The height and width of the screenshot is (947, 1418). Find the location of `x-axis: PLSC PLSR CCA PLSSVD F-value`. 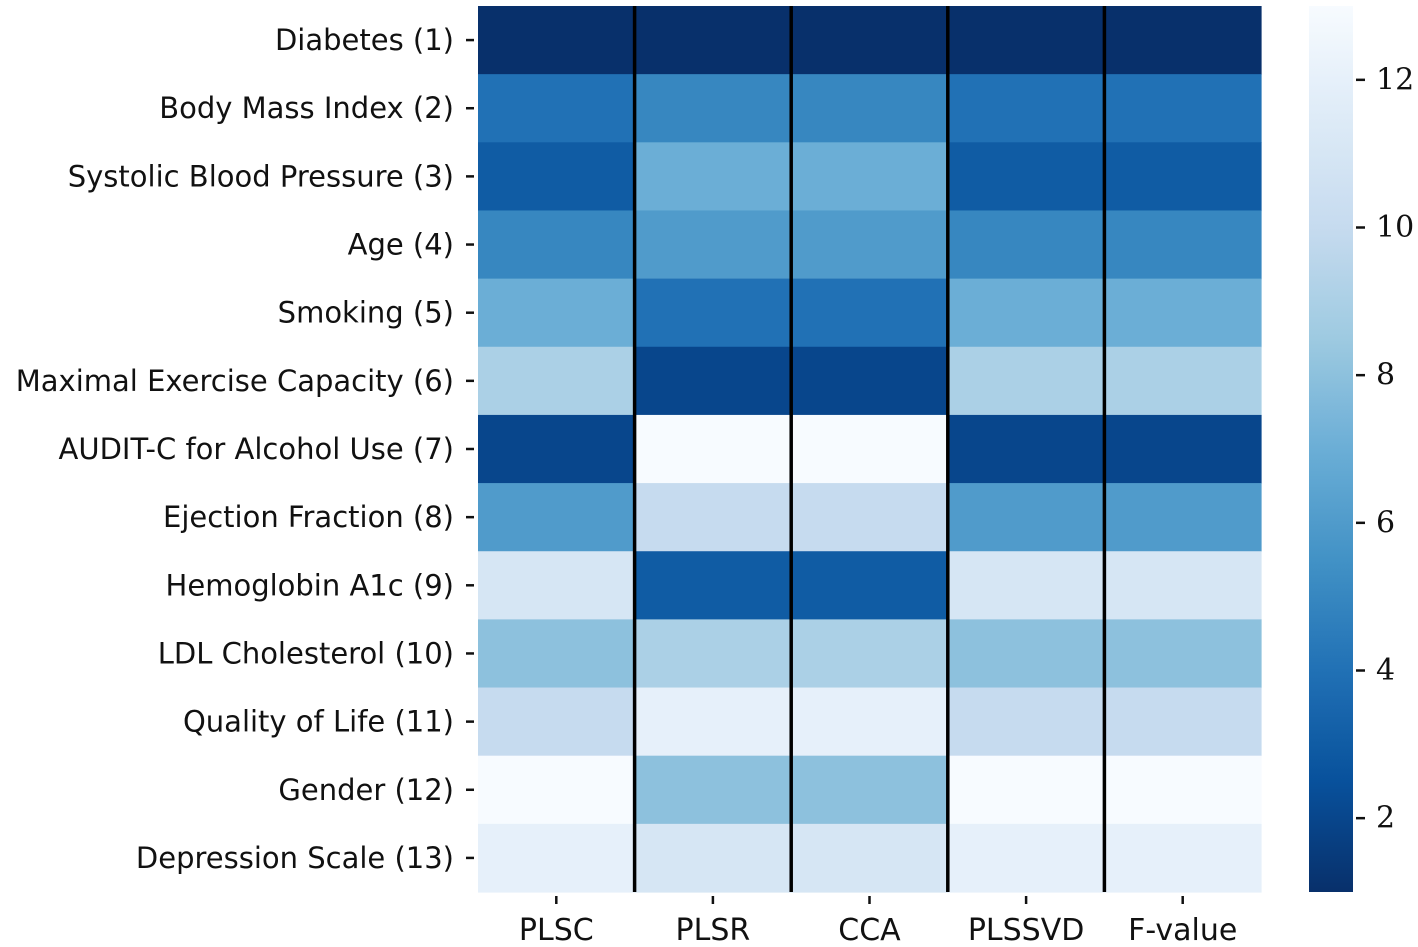

x-axis: PLSC PLSR CCA PLSSVD F-value is located at coordinates (878, 921).